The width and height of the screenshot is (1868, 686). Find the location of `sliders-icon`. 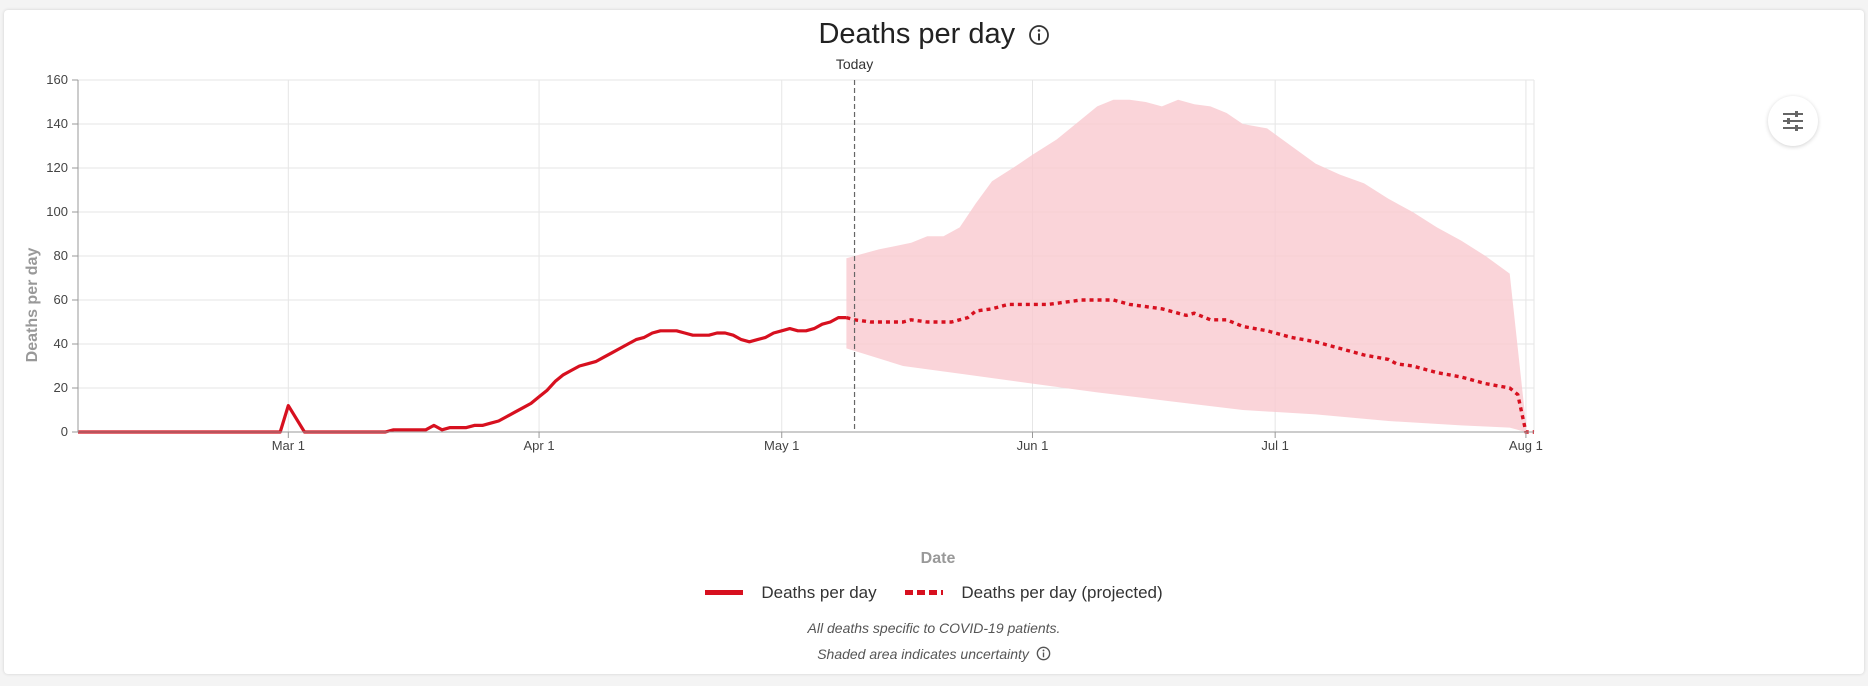

sliders-icon is located at coordinates (1793, 121).